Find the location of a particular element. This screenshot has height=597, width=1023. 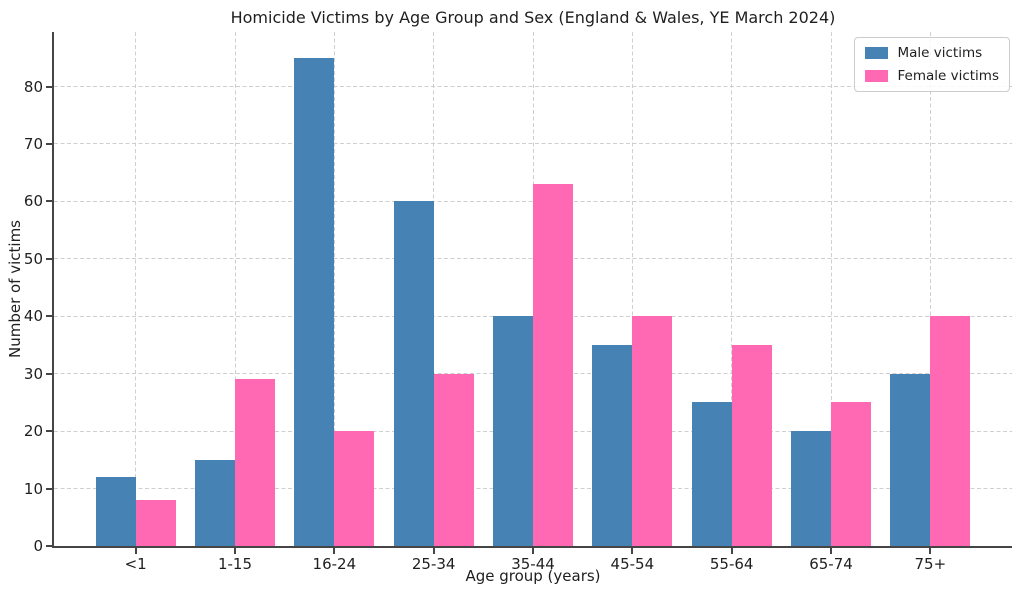

y-tick-label: 20 is located at coordinates (33, 431).